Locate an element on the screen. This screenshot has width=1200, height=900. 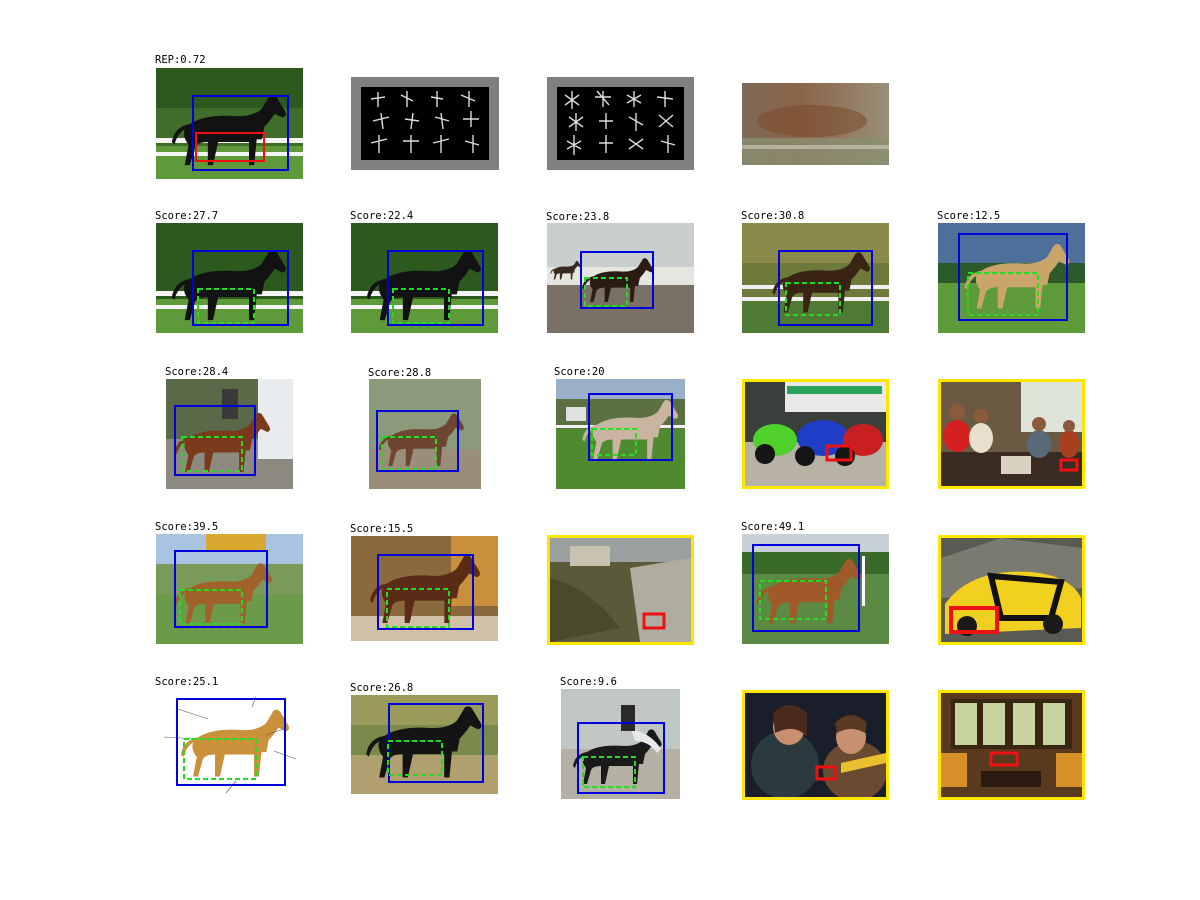
hog-template-image is located at coordinates (425, 123).